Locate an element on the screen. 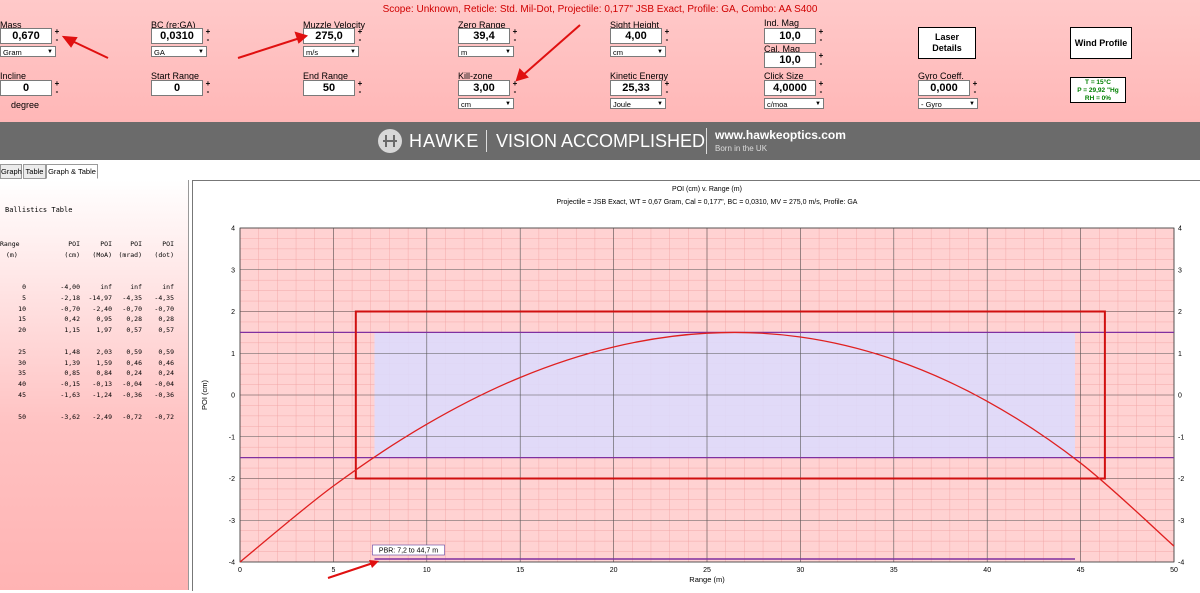  x-tick-label: 30 is located at coordinates (801, 570).